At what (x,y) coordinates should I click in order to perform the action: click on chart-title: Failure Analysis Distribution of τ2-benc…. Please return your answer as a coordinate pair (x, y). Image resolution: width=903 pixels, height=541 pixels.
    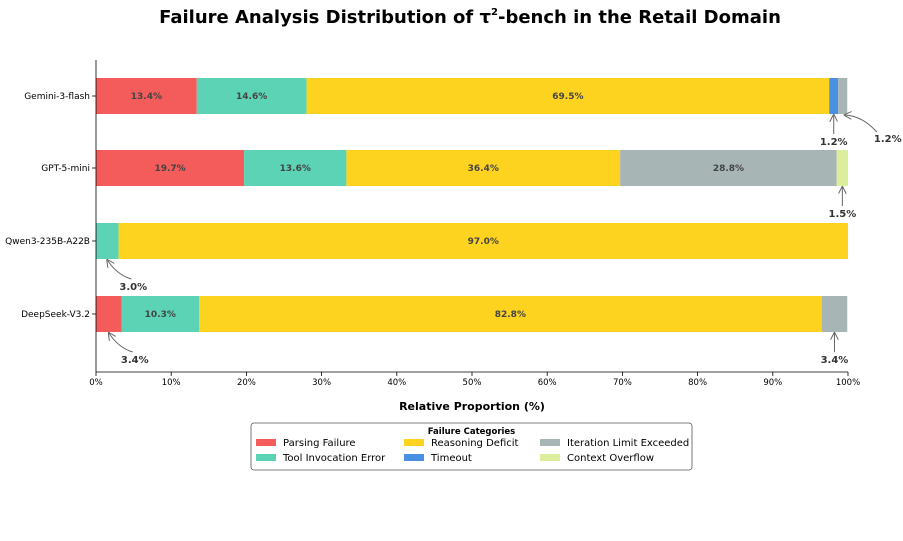
    Looking at the image, I should click on (470, 17).